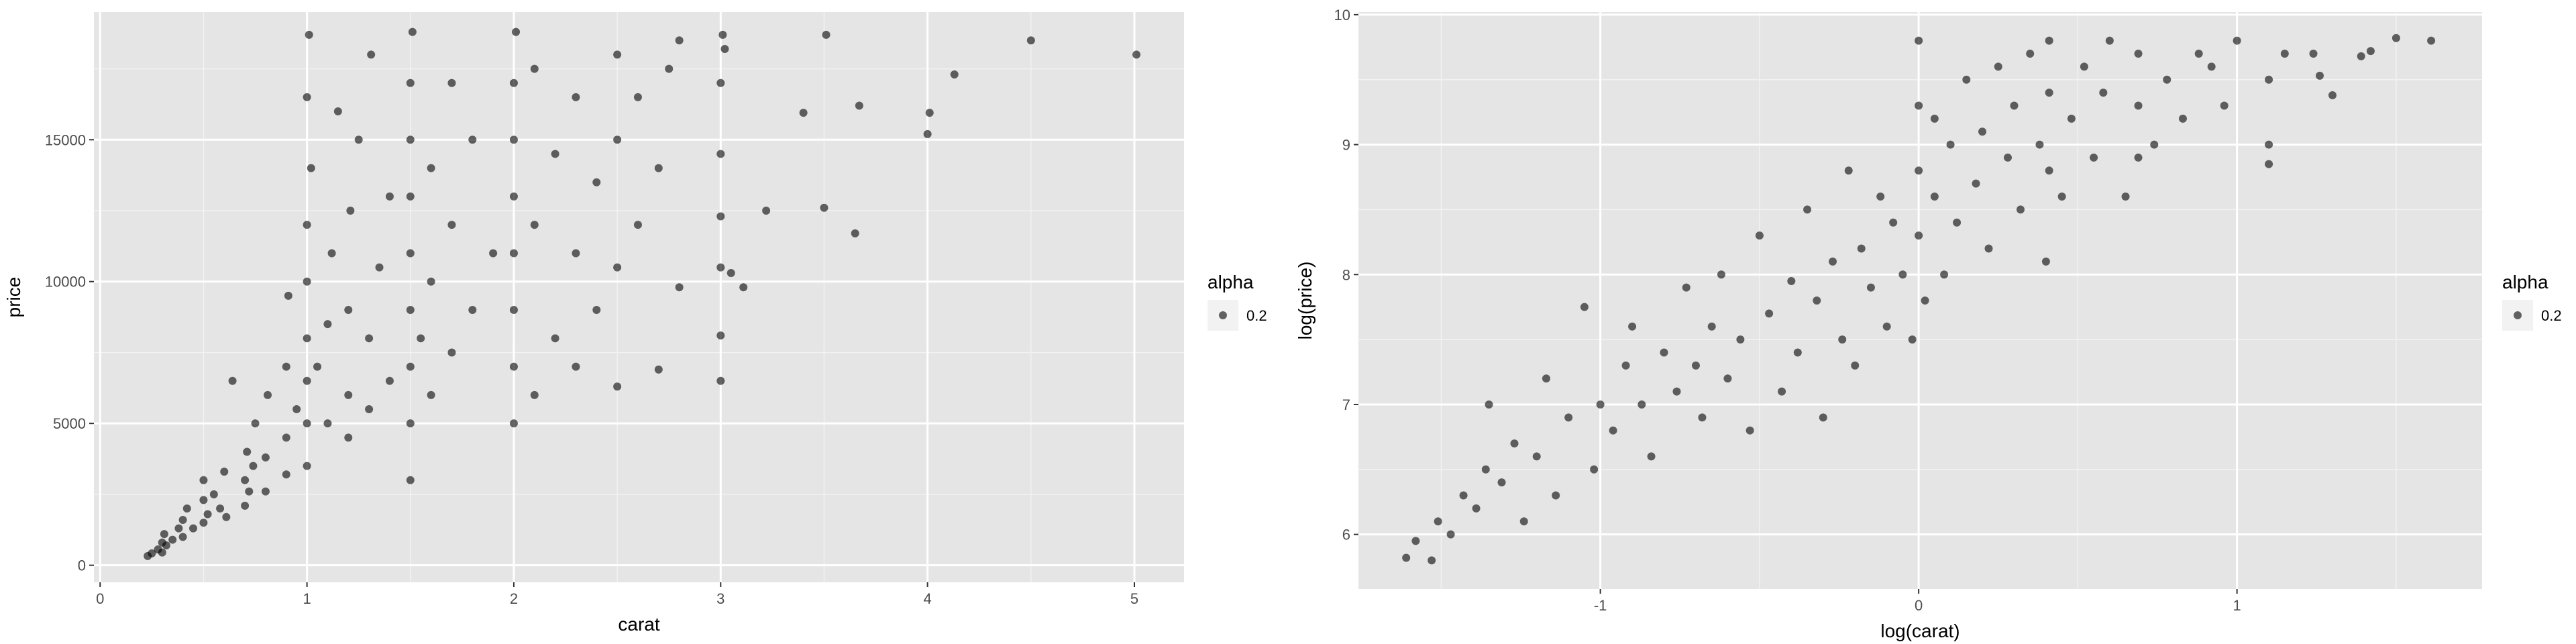 This screenshot has height=644, width=2576. Describe the element at coordinates (2551, 315) in the screenshot. I see `legend-label: 0.2` at that location.